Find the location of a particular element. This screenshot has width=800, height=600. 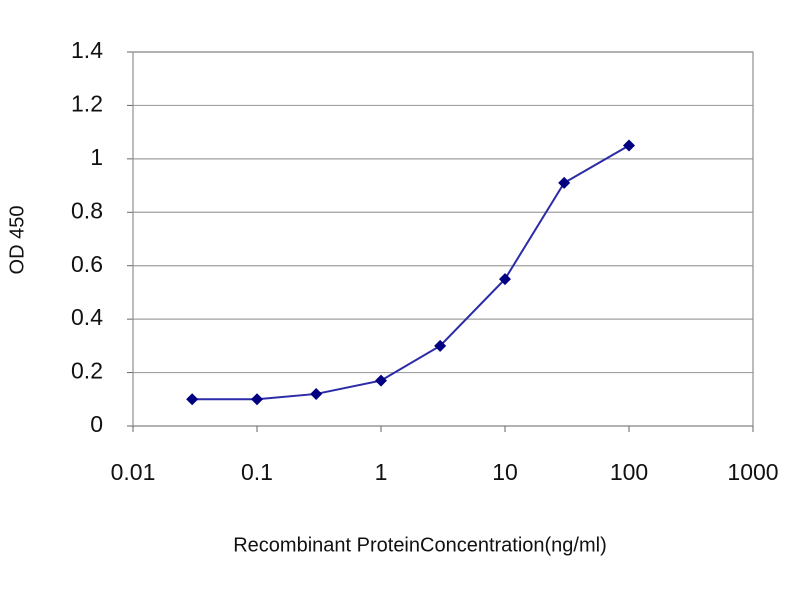

y-tick-label: 0.6 is located at coordinates (87, 264).